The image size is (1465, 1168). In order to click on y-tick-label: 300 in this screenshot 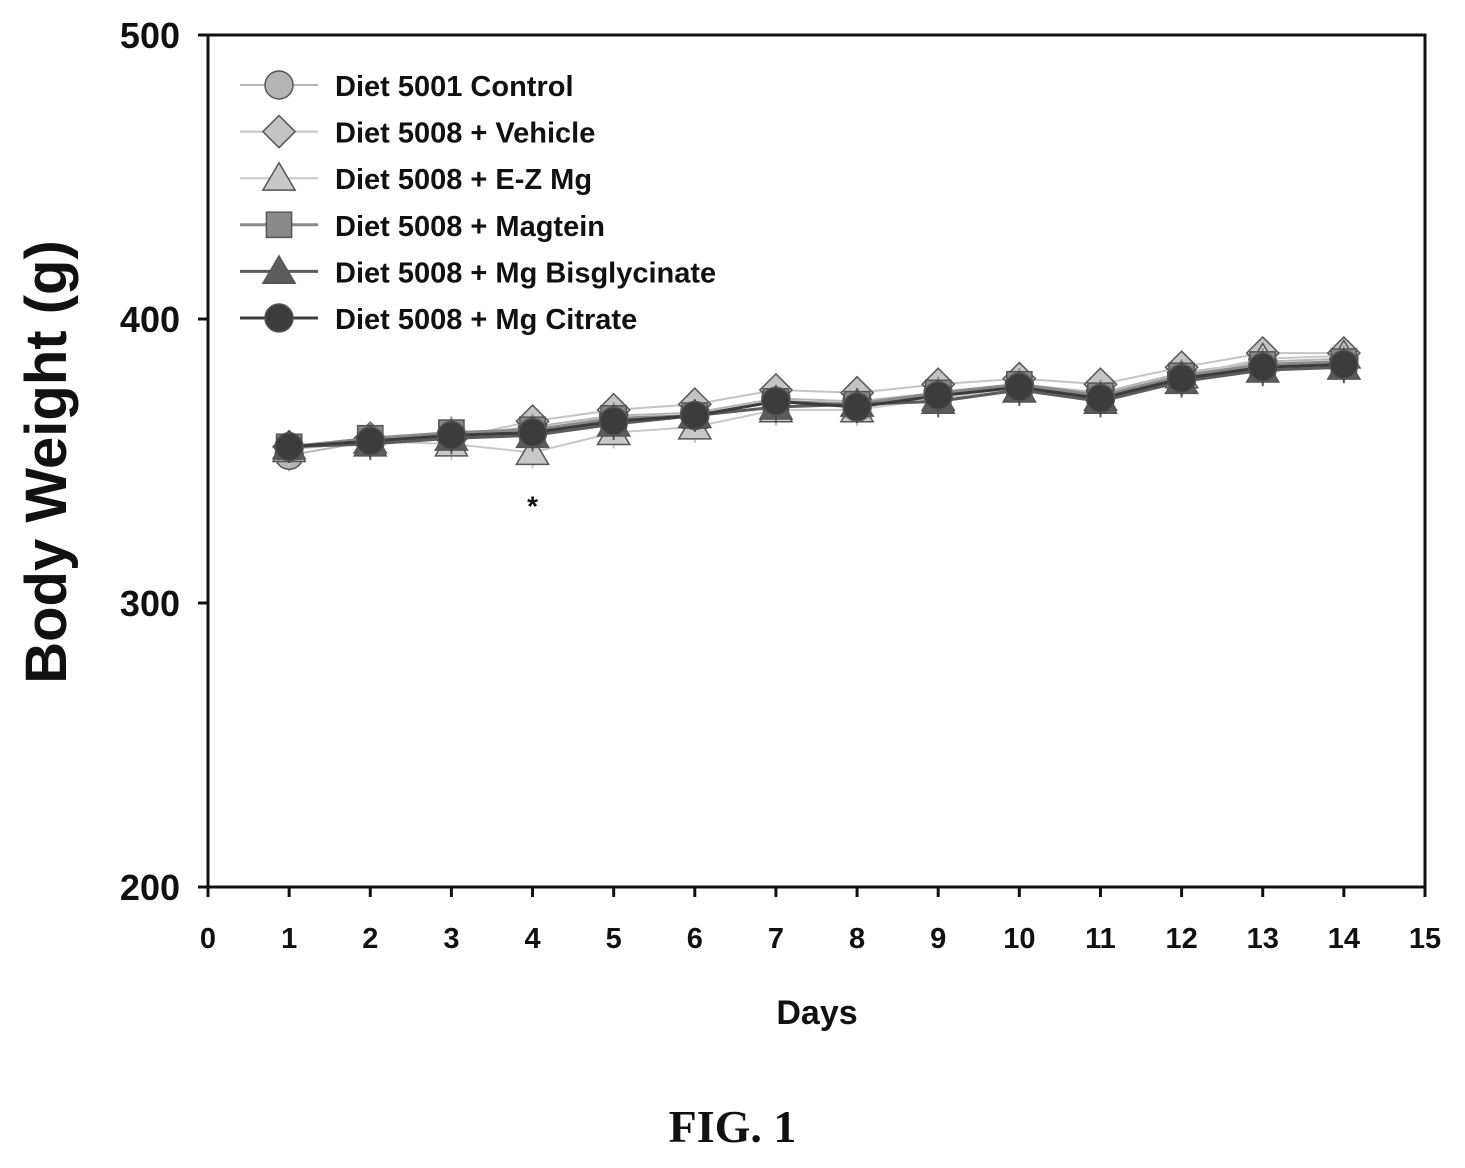, I will do `click(150, 603)`.